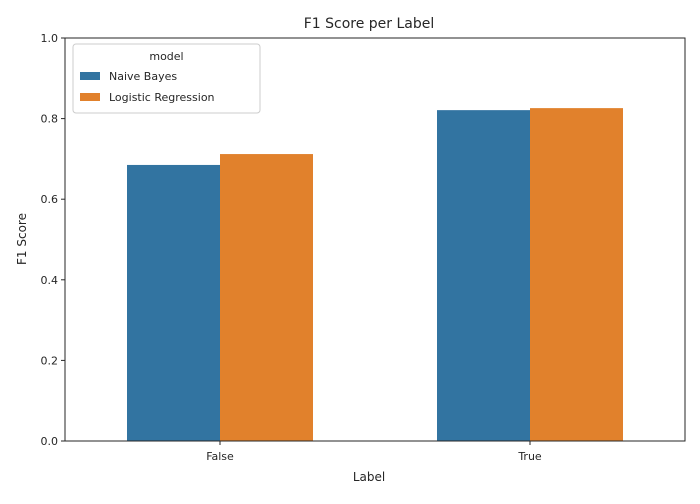 The height and width of the screenshot is (504, 700). Describe the element at coordinates (143, 76) in the screenshot. I see `legend-label: Naive Bayes` at that location.